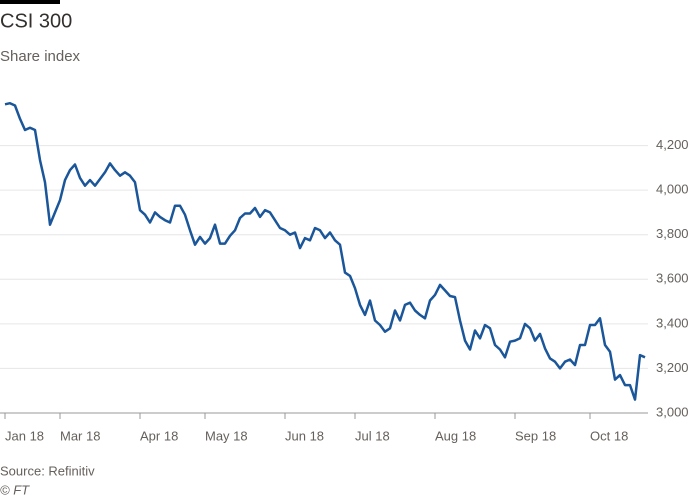  Describe the element at coordinates (672, 322) in the screenshot. I see `y-tick-label: 3,400` at that location.